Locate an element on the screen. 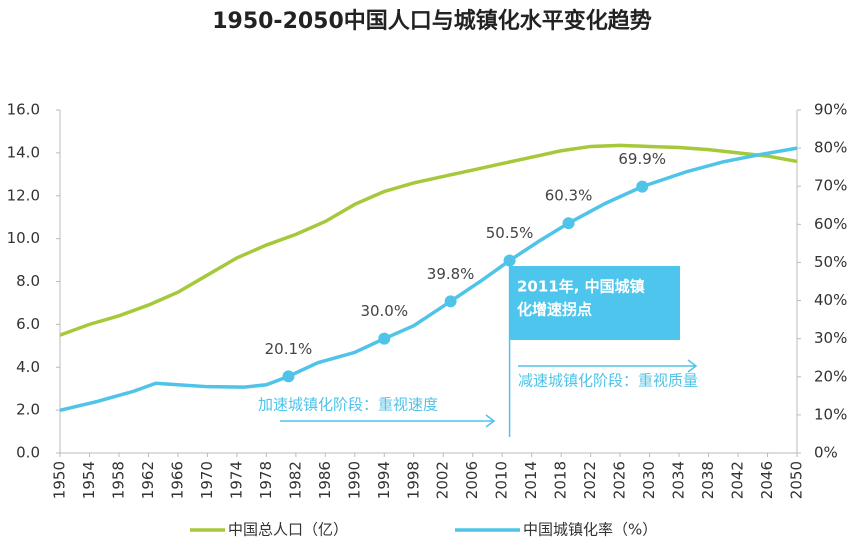 The image size is (864, 554). y-tick-label: 2.0 is located at coordinates (28, 410).